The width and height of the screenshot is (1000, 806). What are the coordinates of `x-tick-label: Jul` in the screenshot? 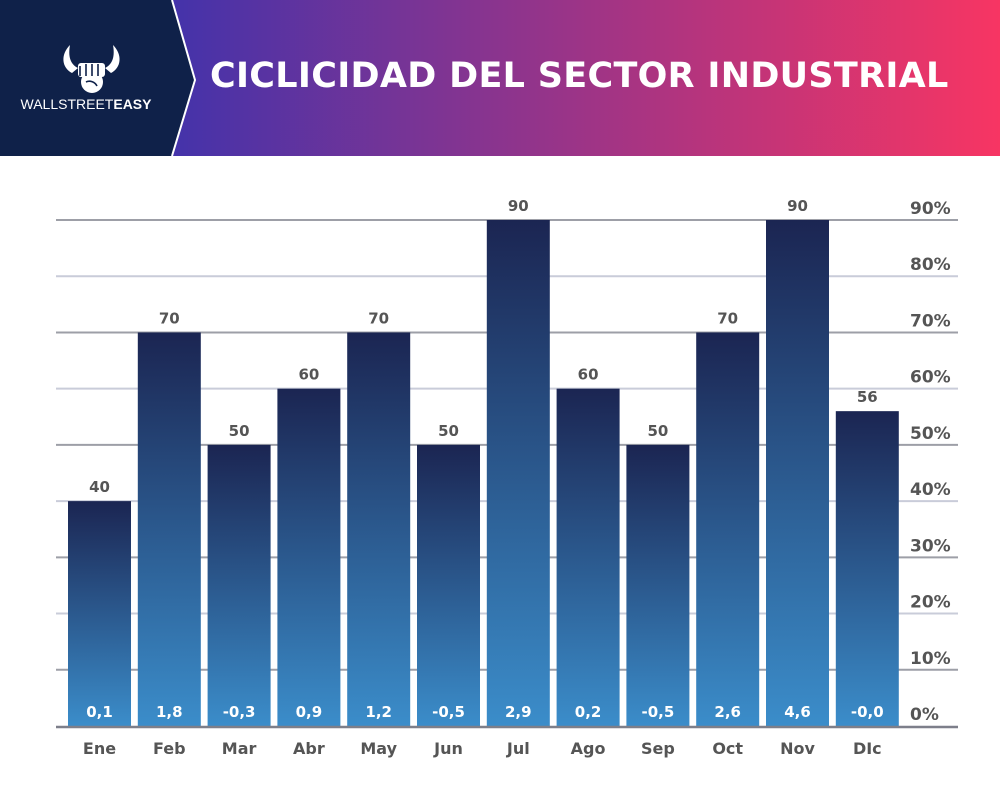 It's located at (518, 748).